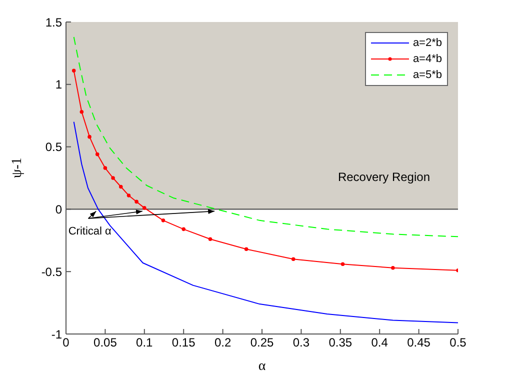  Describe the element at coordinates (53, 22) in the screenshot. I see `y-tick-label: 1.5` at that location.